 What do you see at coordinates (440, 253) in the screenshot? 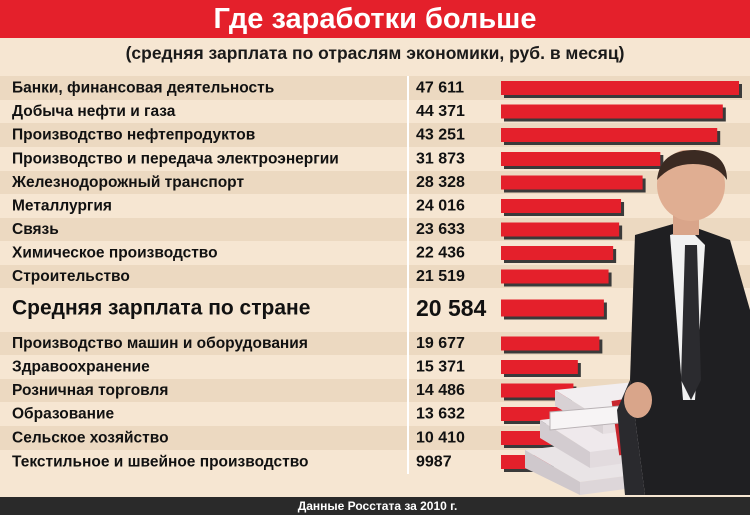
I see `value-label: 22 436` at bounding box center [440, 253].